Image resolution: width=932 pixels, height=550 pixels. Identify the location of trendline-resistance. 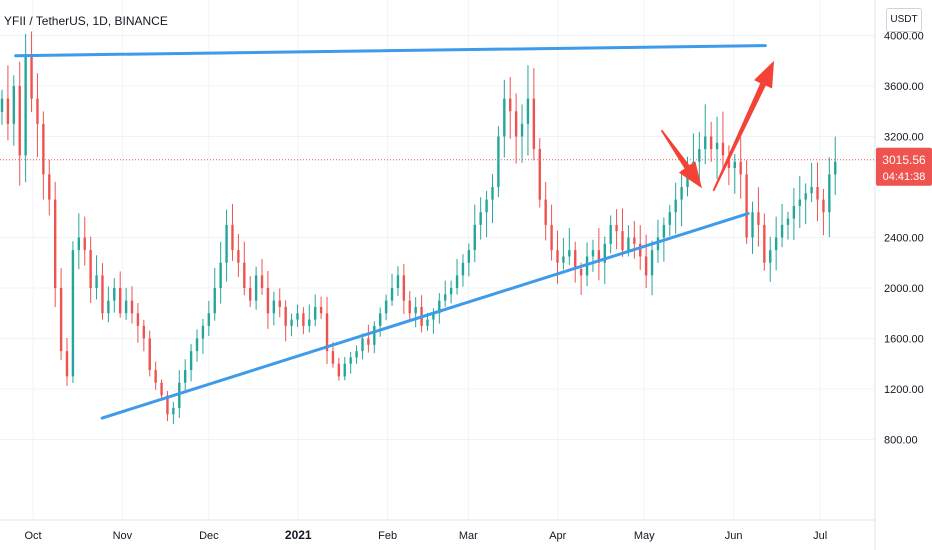
(390, 51).